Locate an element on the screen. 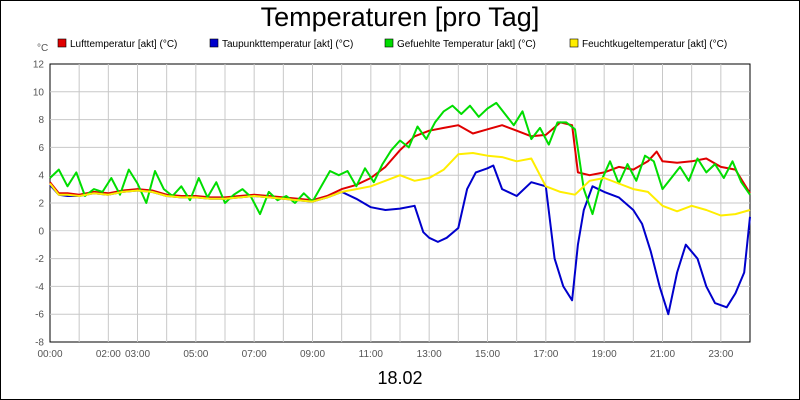 Image resolution: width=800 pixels, height=400 pixels. y-tick-label: 10 is located at coordinates (39, 92).